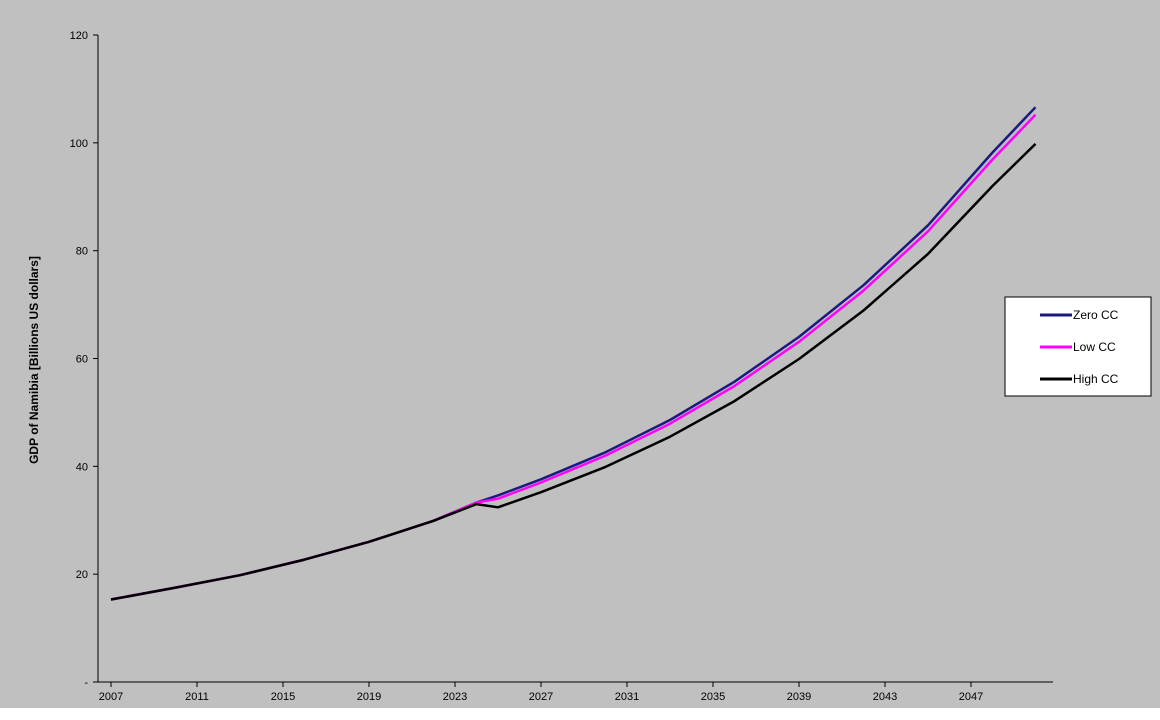 Image resolution: width=1160 pixels, height=720 pixels. What do you see at coordinates (86, 683) in the screenshot?
I see `y-tick-label: -` at bounding box center [86, 683].